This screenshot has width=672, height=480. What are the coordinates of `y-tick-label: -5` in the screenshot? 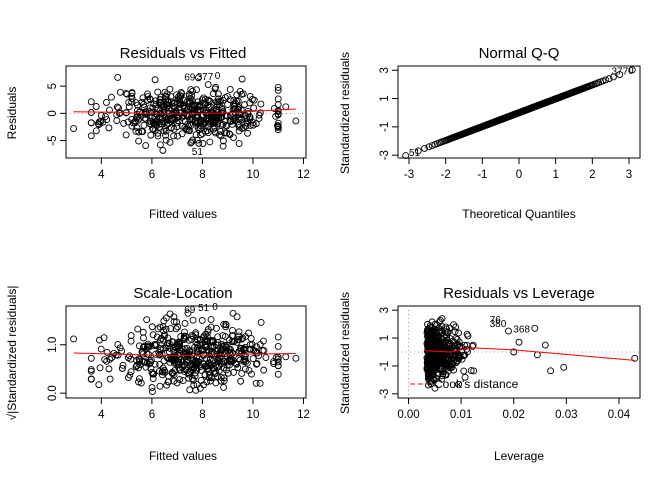 It's located at (53, 140).